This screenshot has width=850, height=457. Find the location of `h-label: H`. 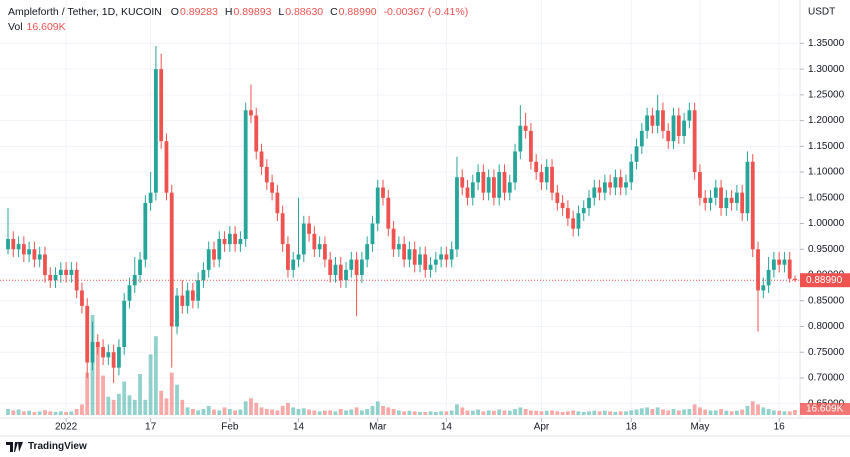

h-label: H is located at coordinates (228, 12).